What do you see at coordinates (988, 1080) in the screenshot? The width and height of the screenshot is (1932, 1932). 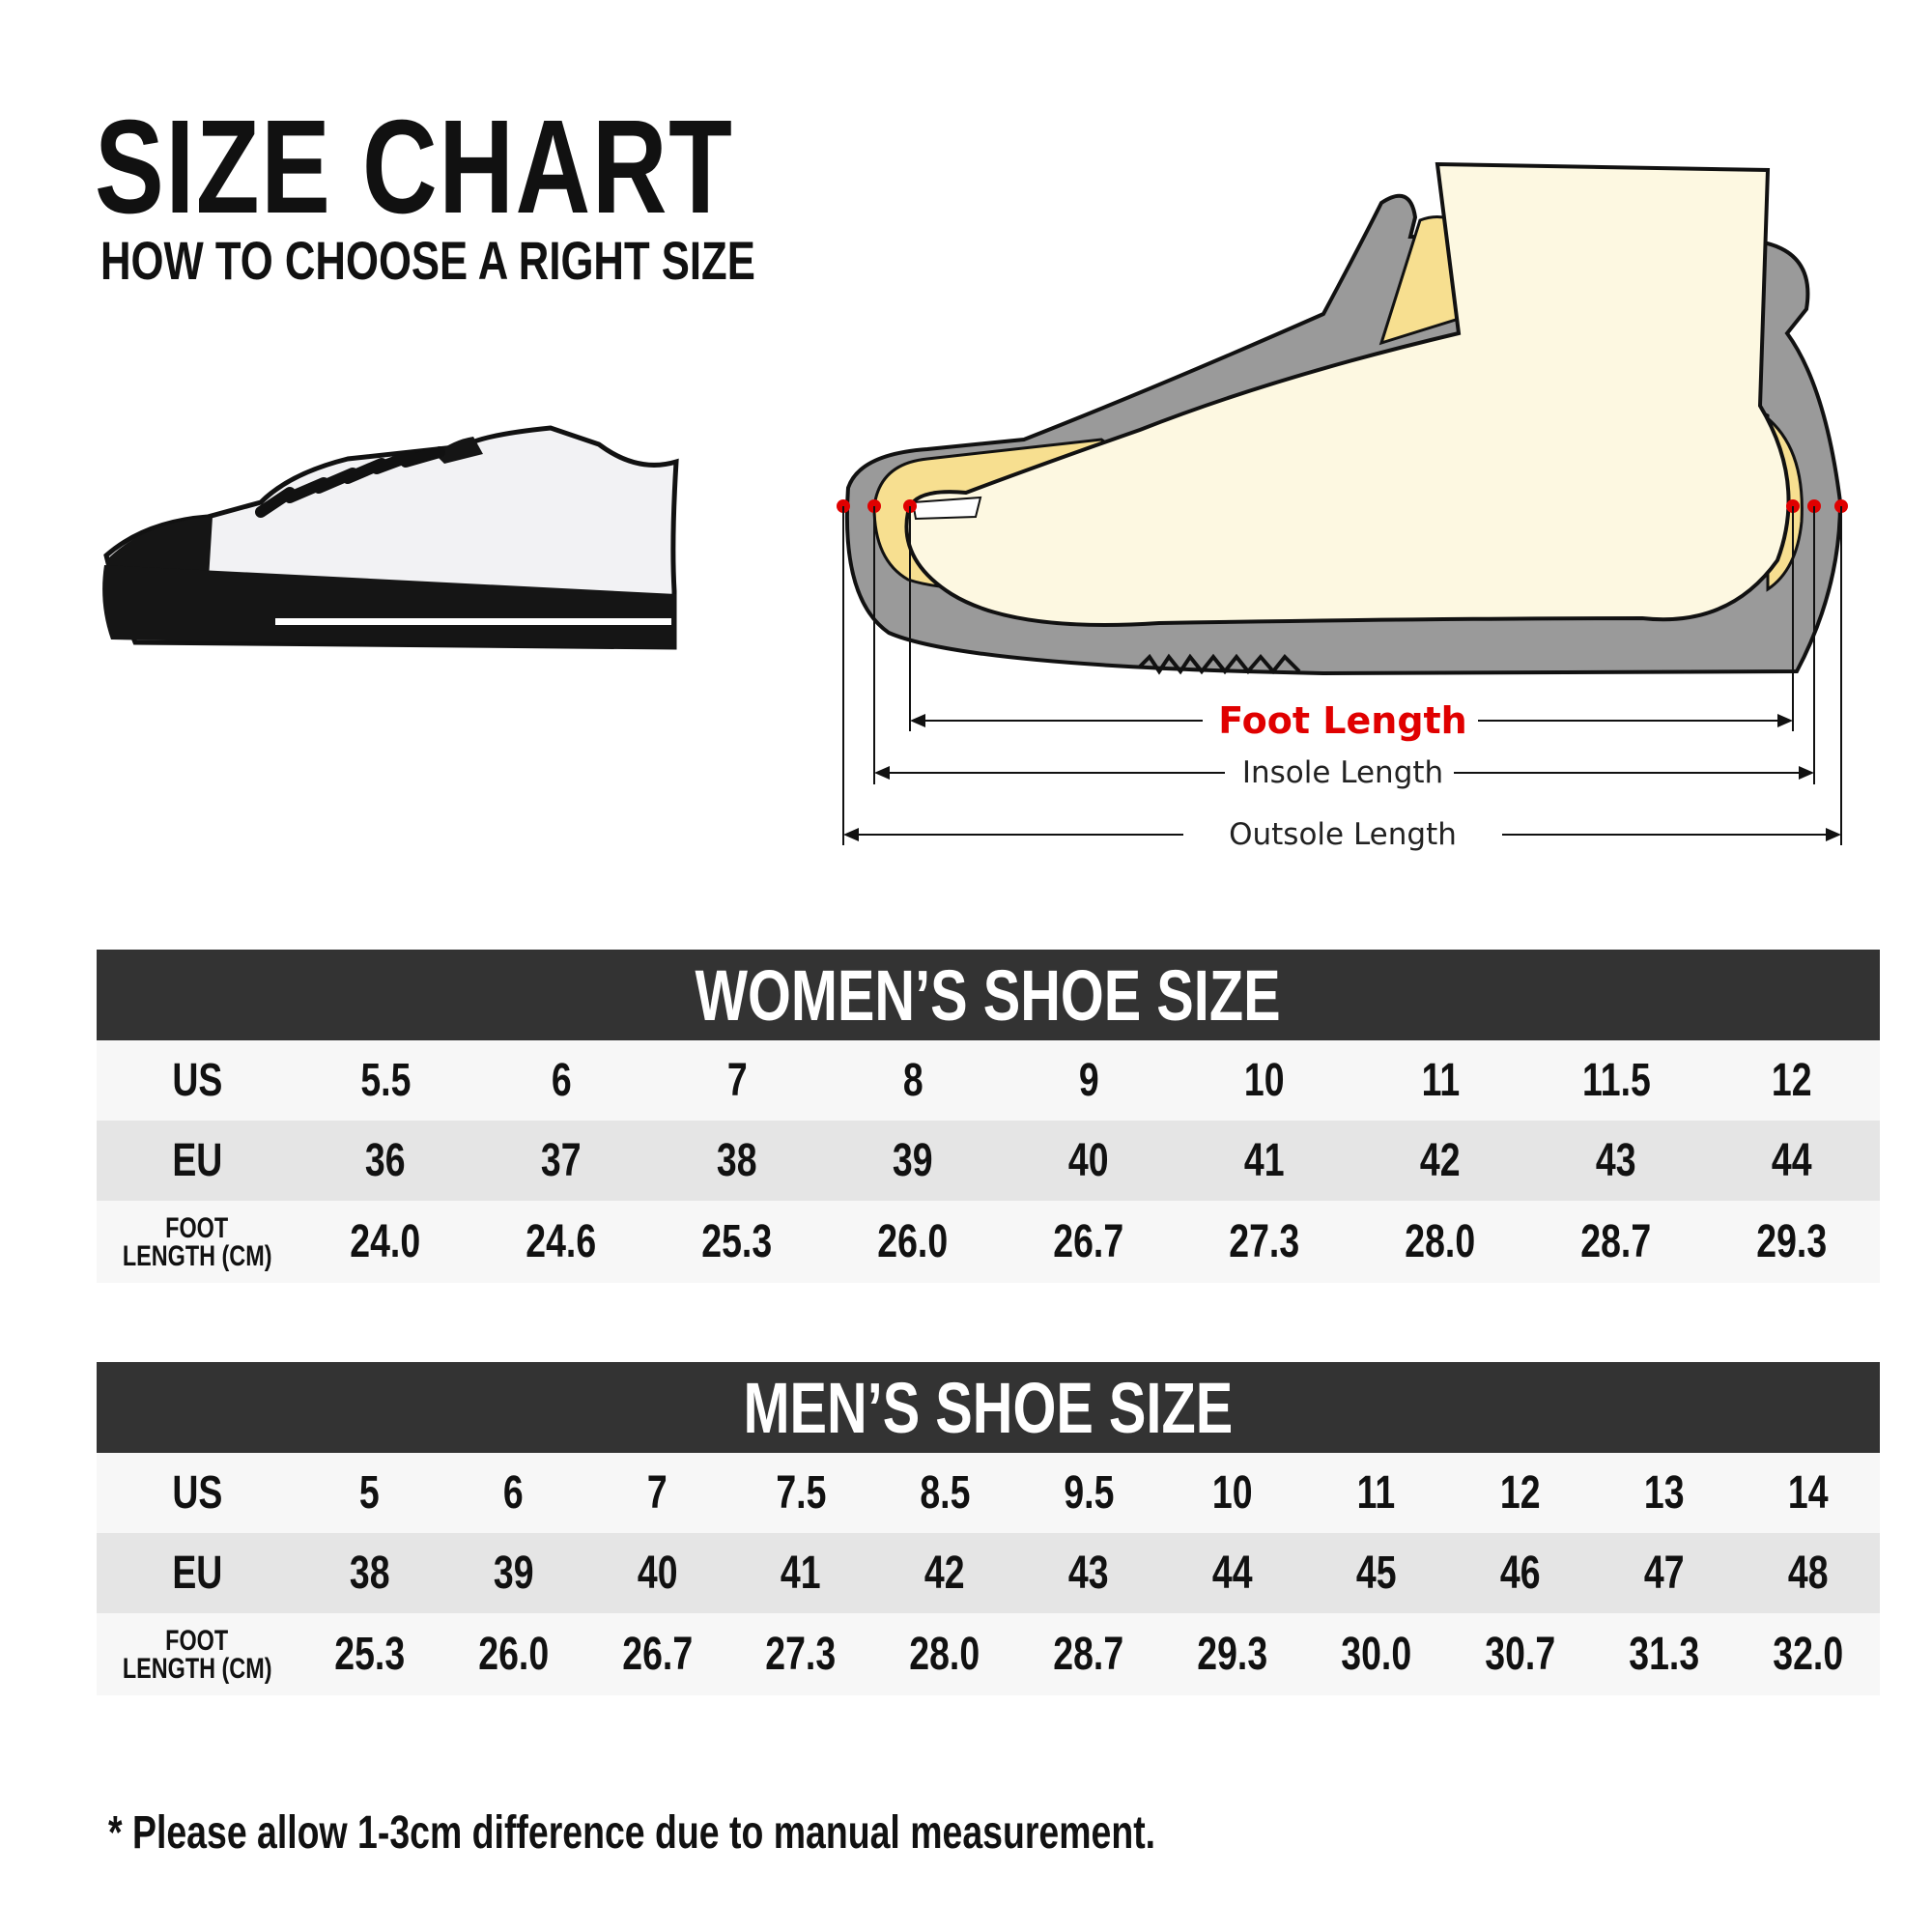 I see `table-row-us: US 5.5 6 7 8 9 10 11 11.5 12` at bounding box center [988, 1080].